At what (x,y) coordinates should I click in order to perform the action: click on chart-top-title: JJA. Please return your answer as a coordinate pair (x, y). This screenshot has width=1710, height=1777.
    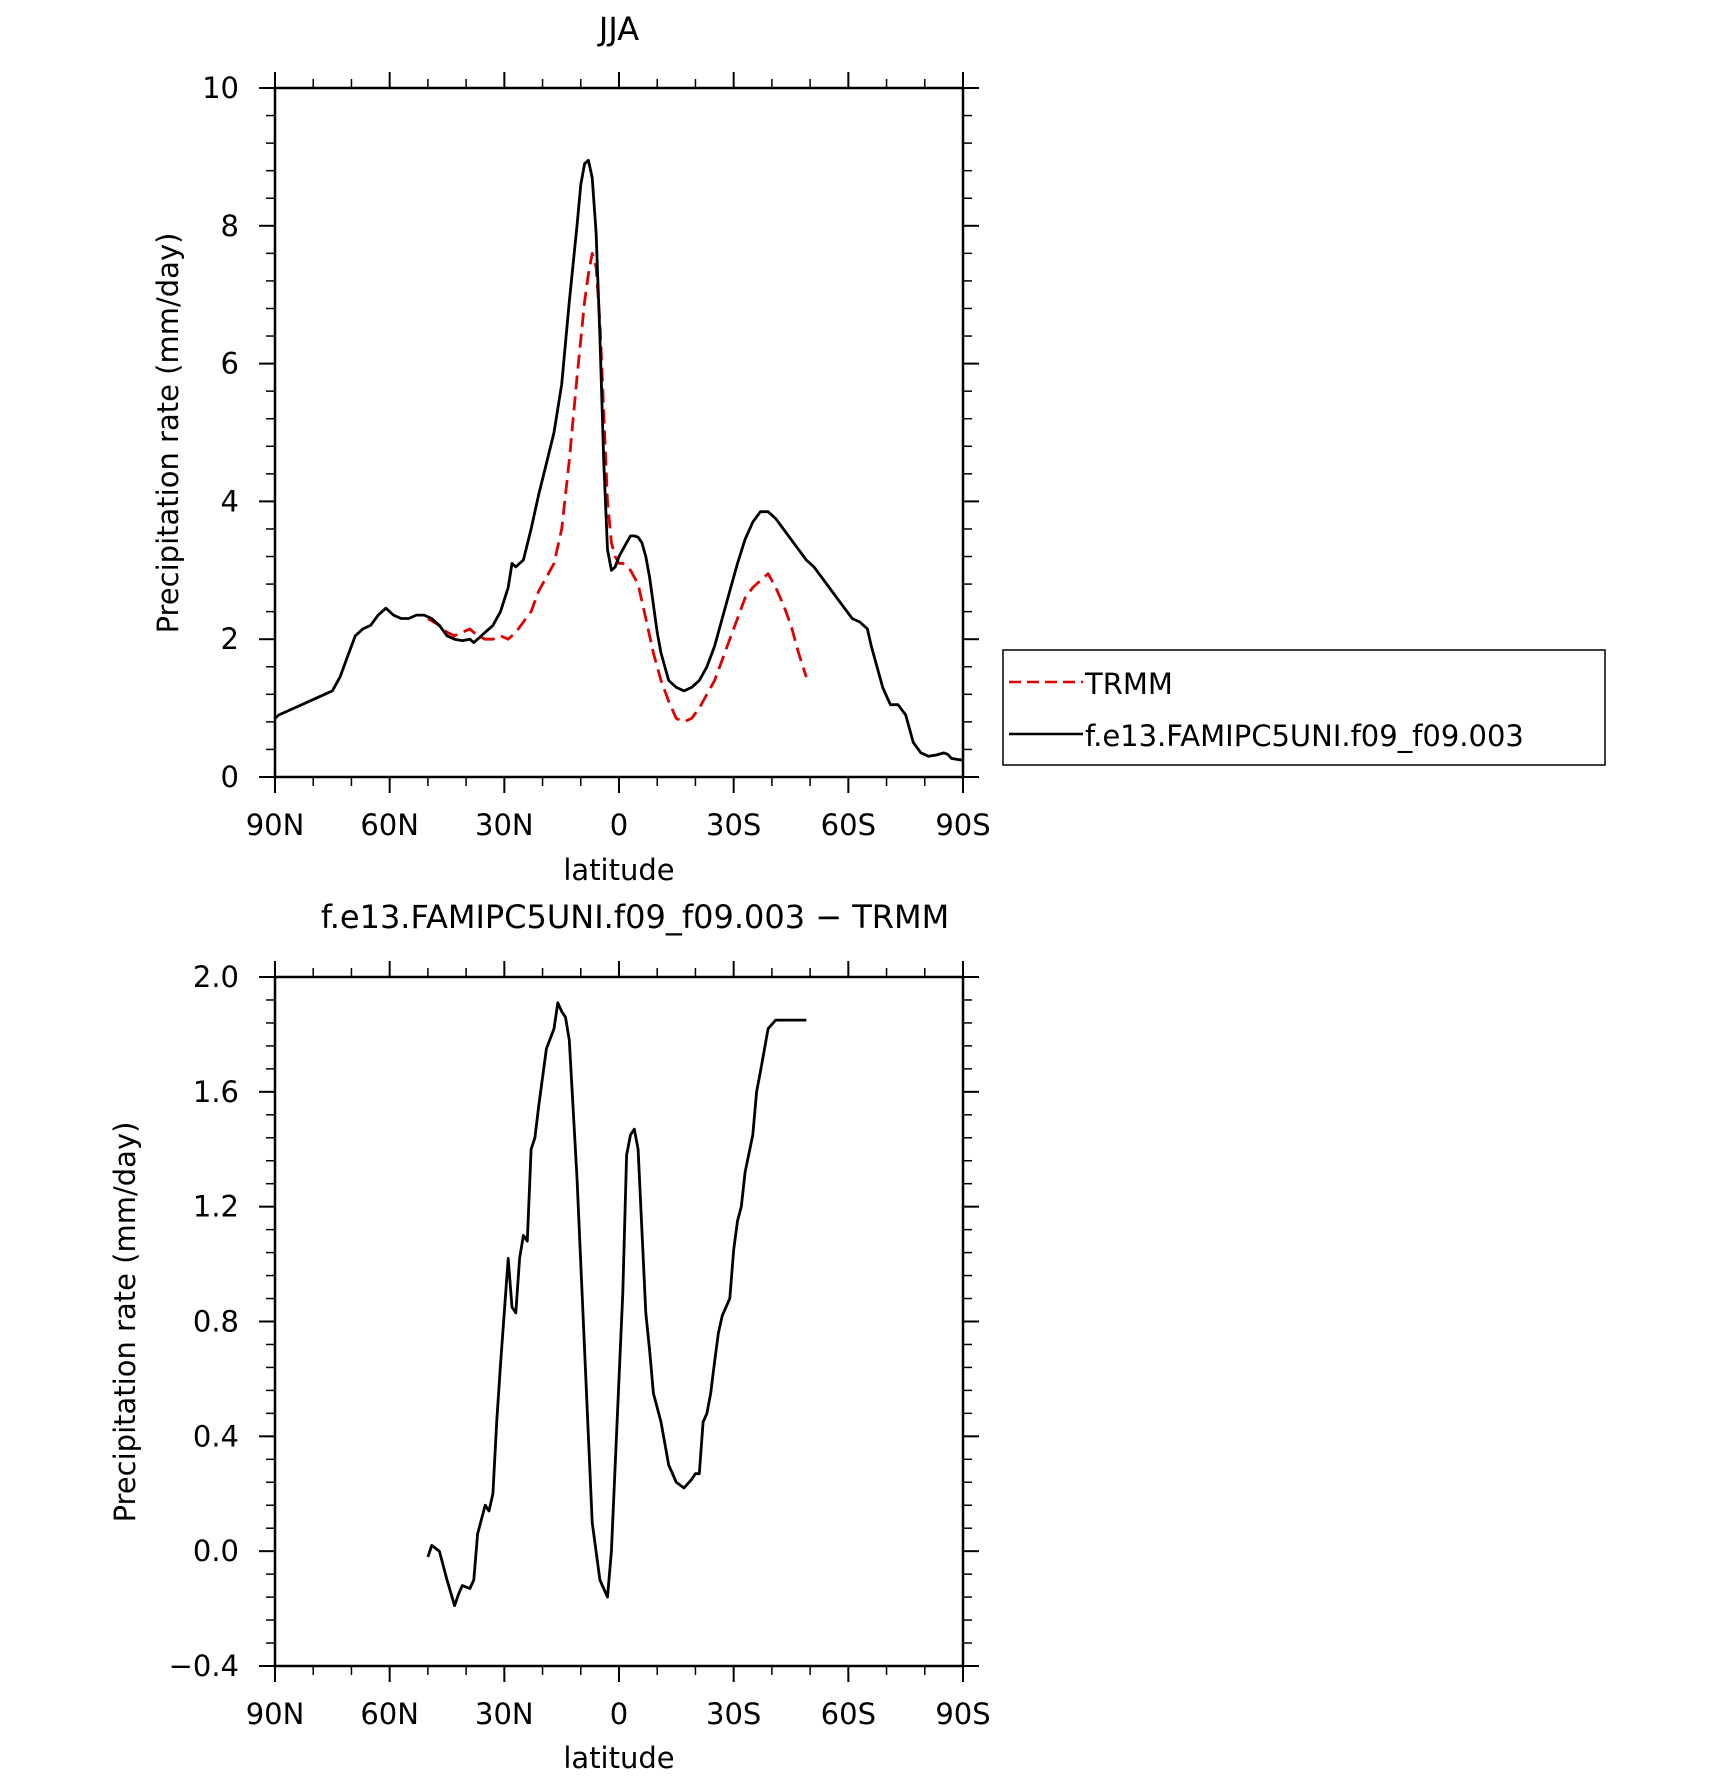
    Looking at the image, I should click on (618, 29).